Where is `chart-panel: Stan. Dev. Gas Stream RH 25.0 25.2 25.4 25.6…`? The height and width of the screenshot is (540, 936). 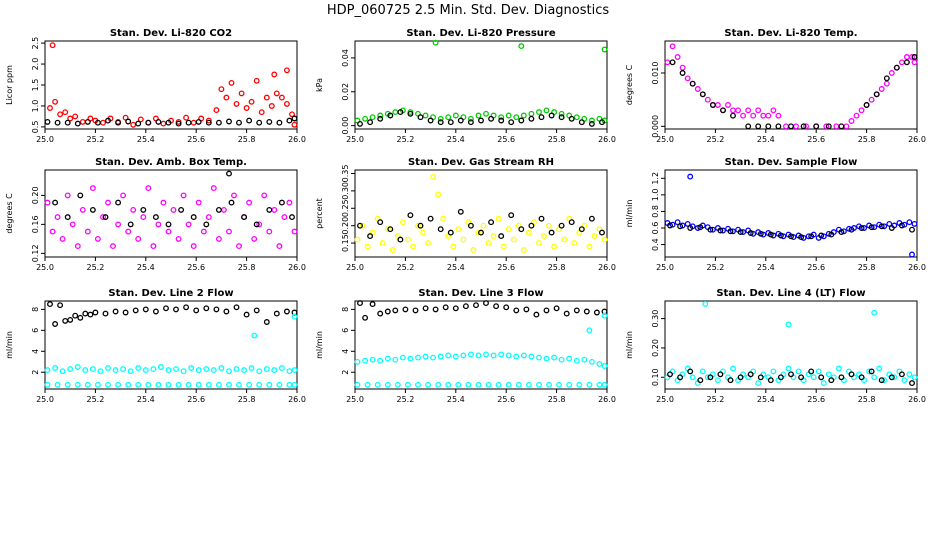
chart-panel: Stan. Dev. Gas Stream RH 25.0 25.2 25.4 25.6… is located at coordinates (465, 214).